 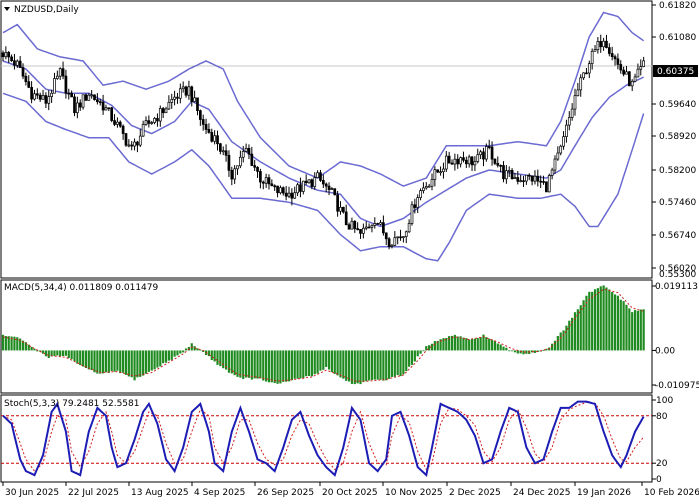 What do you see at coordinates (350, 493) in the screenshot?
I see `time-axis-label: 20 Oct 2025` at bounding box center [350, 493].